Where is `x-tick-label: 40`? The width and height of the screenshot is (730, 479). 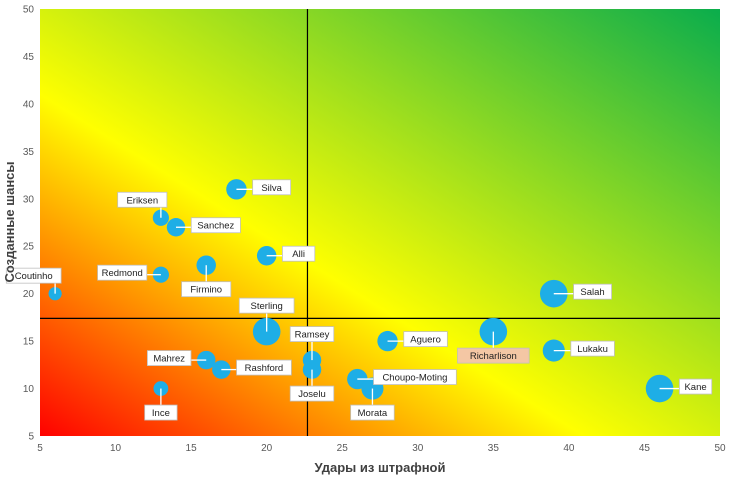 x-tick-label: 40 is located at coordinates (569, 448).